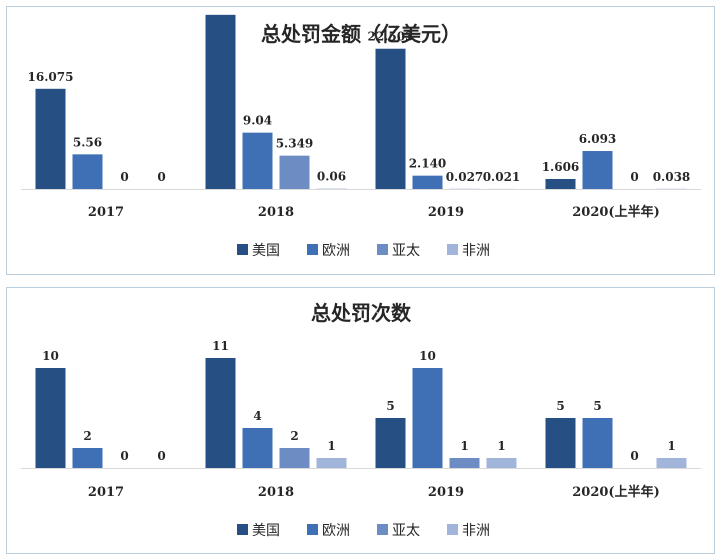  What do you see at coordinates (221, 8) in the screenshot?
I see `data-label: 27.942` at bounding box center [221, 8].